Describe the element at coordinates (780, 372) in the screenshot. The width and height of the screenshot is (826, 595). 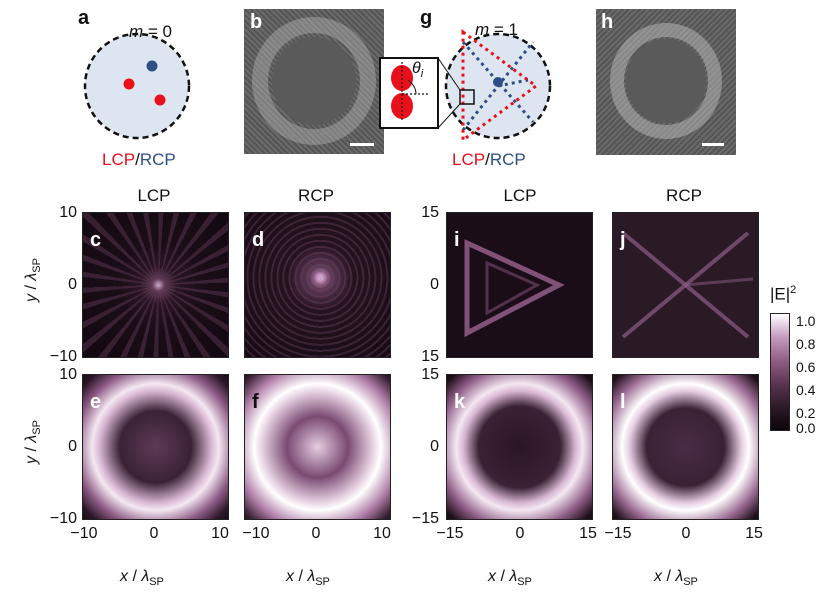
I see `colorbar` at that location.